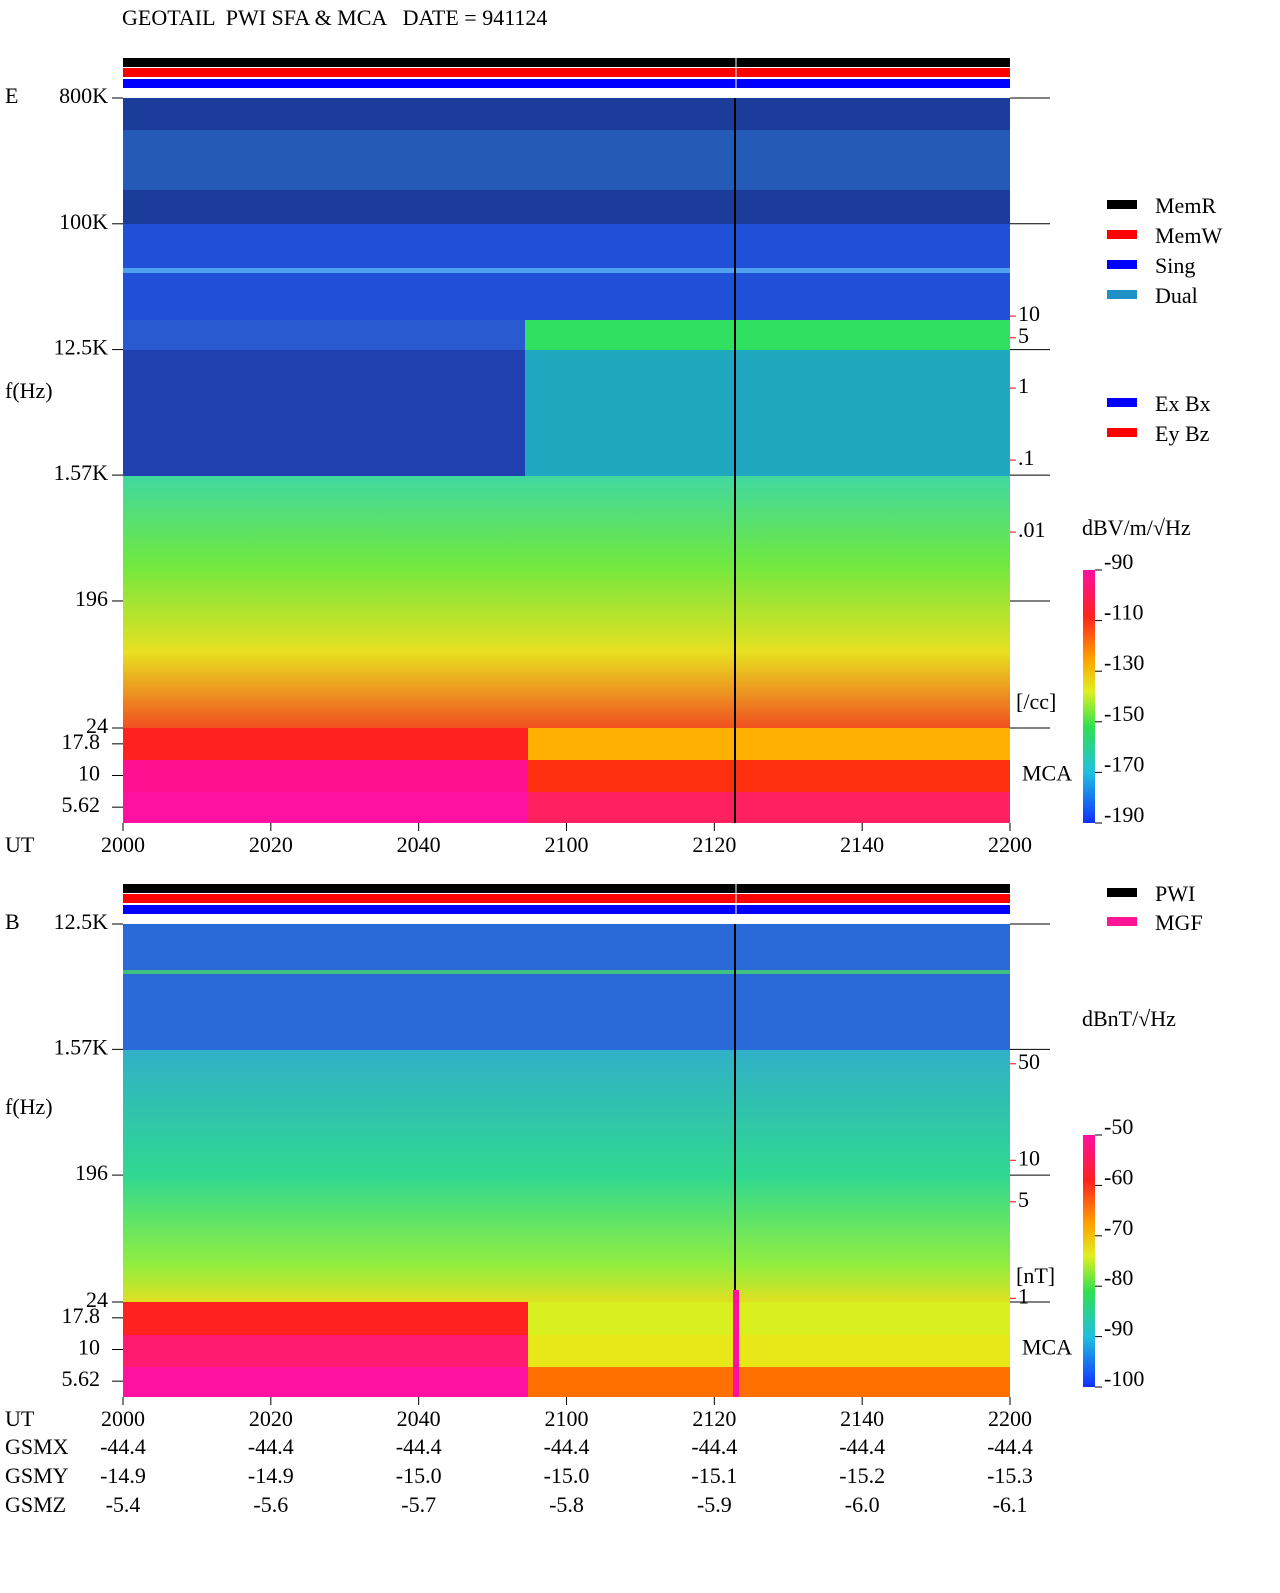 The height and width of the screenshot is (1593, 1280). Describe the element at coordinates (1124, 713) in the screenshot. I see `colorbar-tick-label: -150` at that location.